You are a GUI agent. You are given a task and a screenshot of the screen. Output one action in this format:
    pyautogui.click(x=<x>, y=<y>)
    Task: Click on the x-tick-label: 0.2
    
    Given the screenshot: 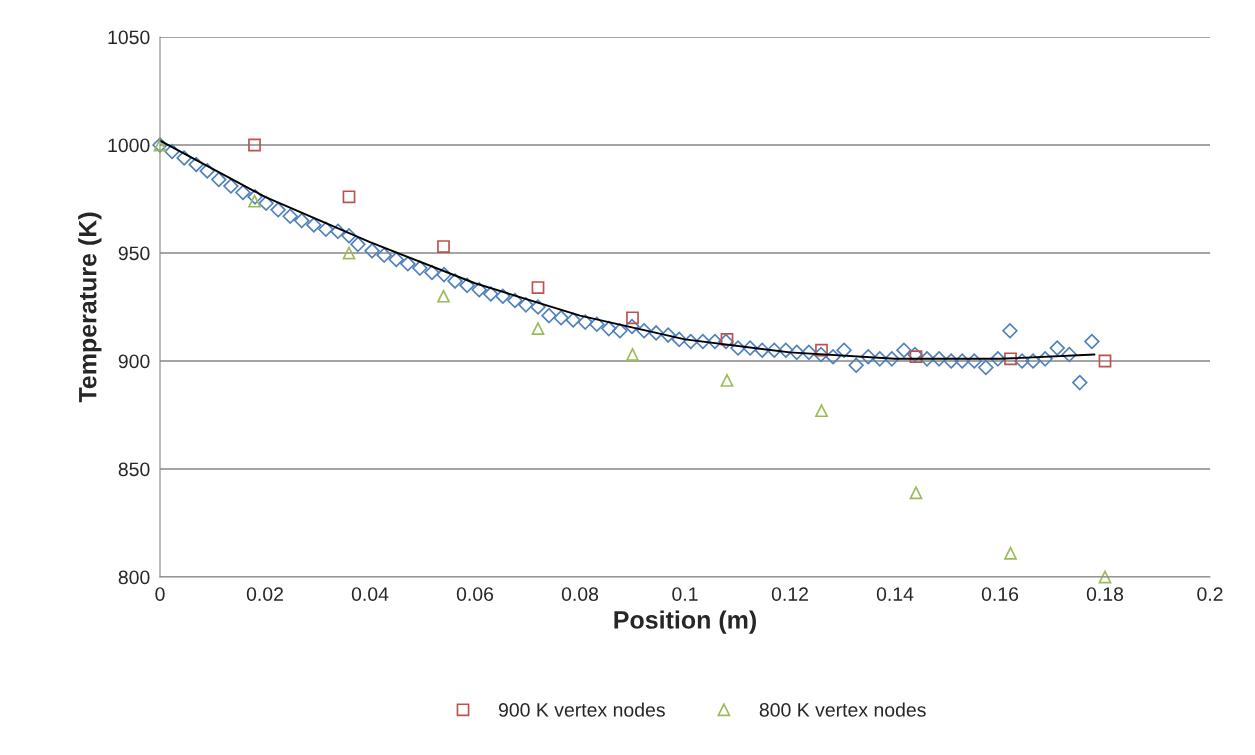 What is the action you would take?
    pyautogui.click(x=1210, y=594)
    